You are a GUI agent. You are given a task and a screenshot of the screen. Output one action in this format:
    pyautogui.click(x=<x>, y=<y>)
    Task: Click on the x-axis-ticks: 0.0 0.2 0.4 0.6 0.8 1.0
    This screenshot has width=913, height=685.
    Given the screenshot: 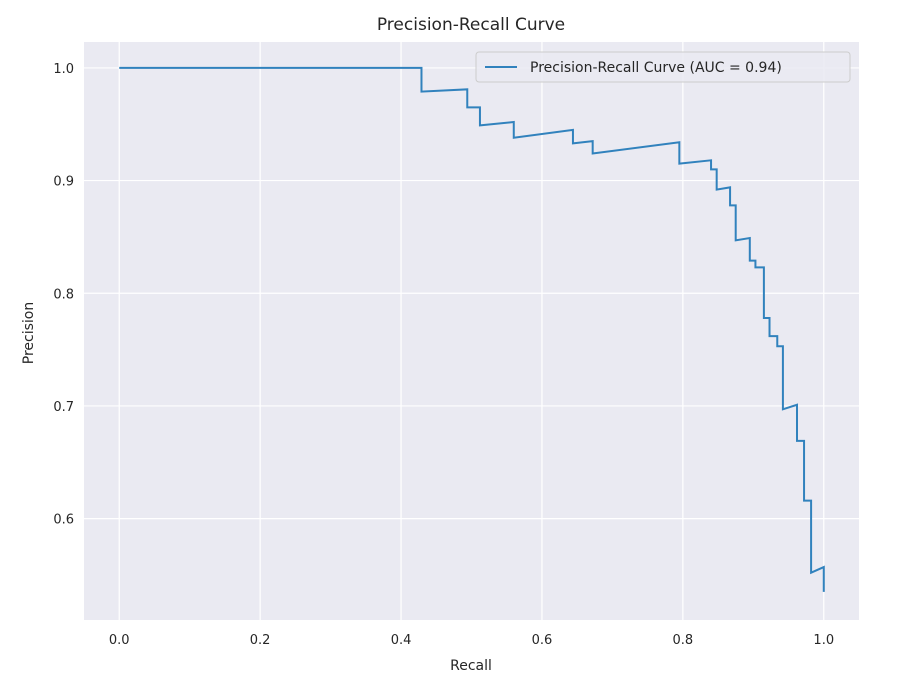 What is the action you would take?
    pyautogui.click(x=471, y=640)
    